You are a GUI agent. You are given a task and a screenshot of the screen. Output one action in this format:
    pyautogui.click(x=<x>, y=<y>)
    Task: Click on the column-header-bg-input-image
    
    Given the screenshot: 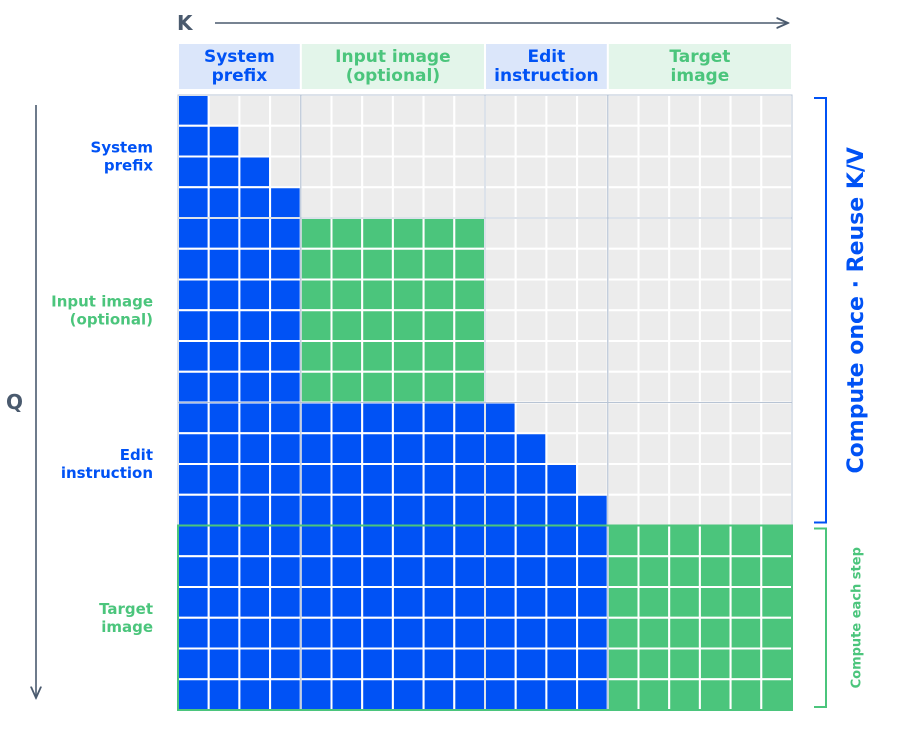 What is the action you would take?
    pyautogui.click(x=392, y=66)
    